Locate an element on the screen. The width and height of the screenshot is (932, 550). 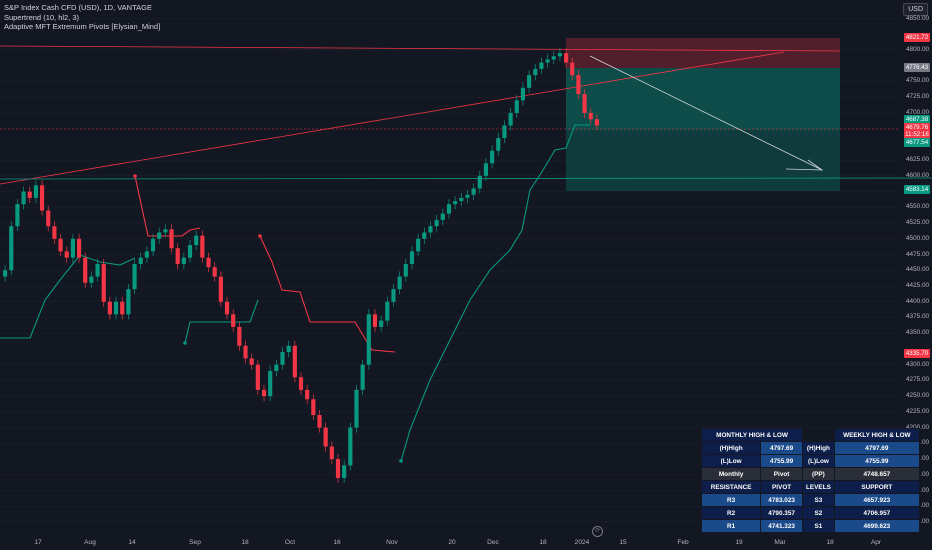
pp-tag: (PP) is located at coordinates (818, 474).